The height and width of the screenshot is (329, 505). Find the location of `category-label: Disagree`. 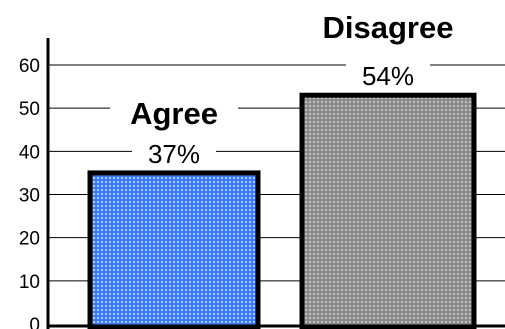

category-label: Disagree is located at coordinates (388, 27).